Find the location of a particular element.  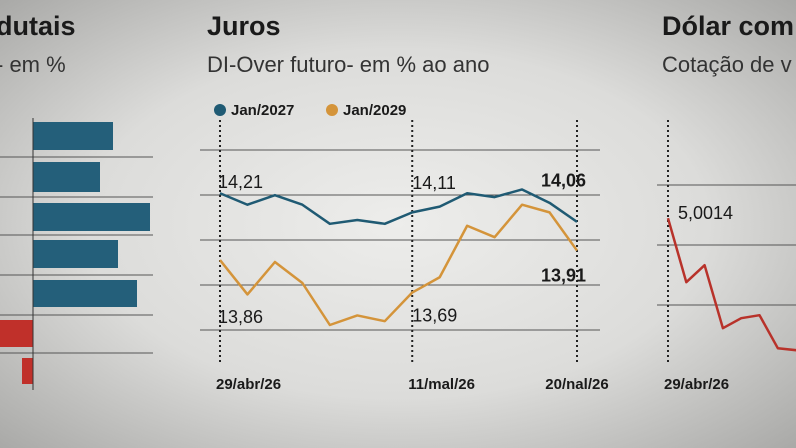

value-label: 14,06 is located at coordinates (563, 181).